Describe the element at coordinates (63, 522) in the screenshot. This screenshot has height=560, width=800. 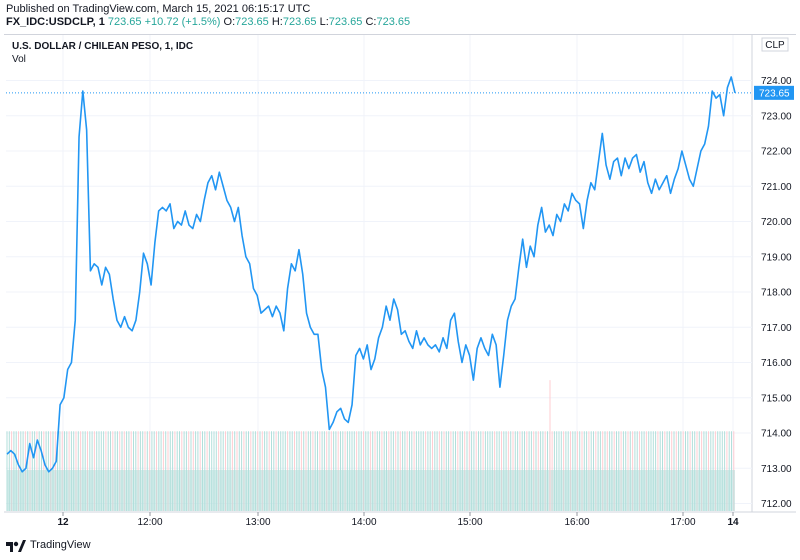
I see `x-tick-label: 12` at that location.